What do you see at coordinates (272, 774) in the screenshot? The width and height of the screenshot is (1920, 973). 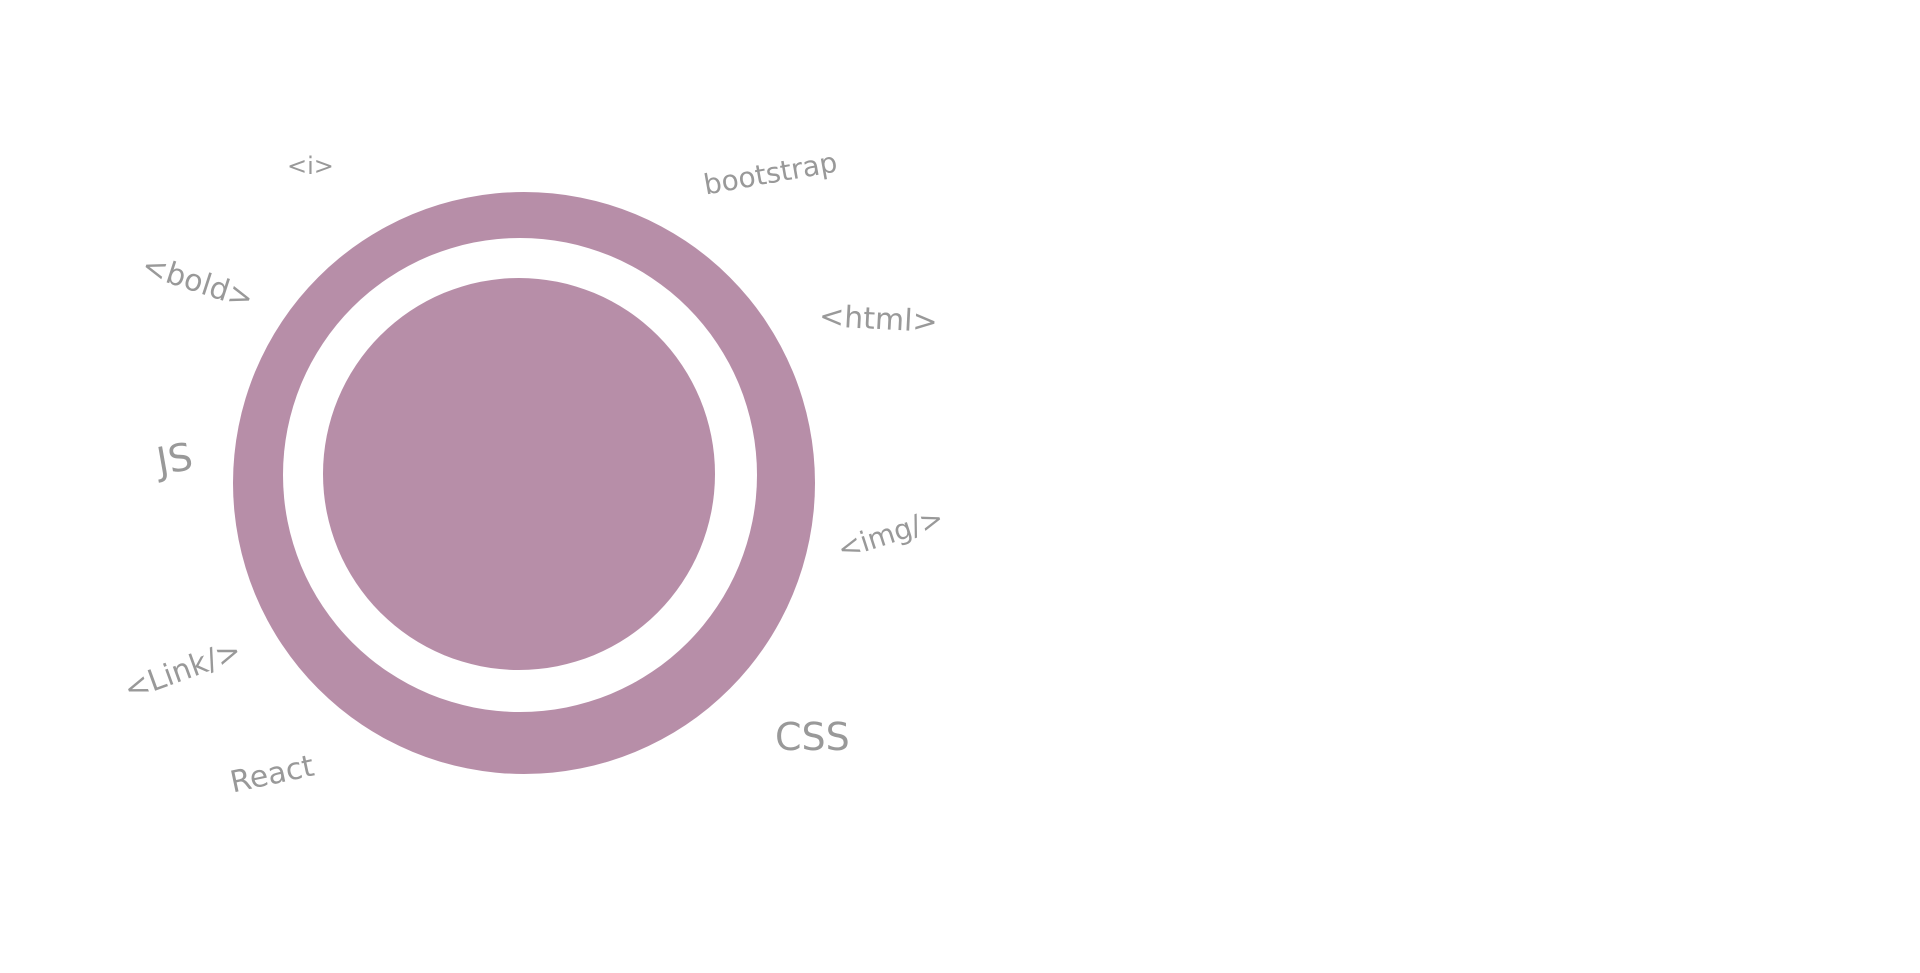 I see `tag-react-label: React` at bounding box center [272, 774].